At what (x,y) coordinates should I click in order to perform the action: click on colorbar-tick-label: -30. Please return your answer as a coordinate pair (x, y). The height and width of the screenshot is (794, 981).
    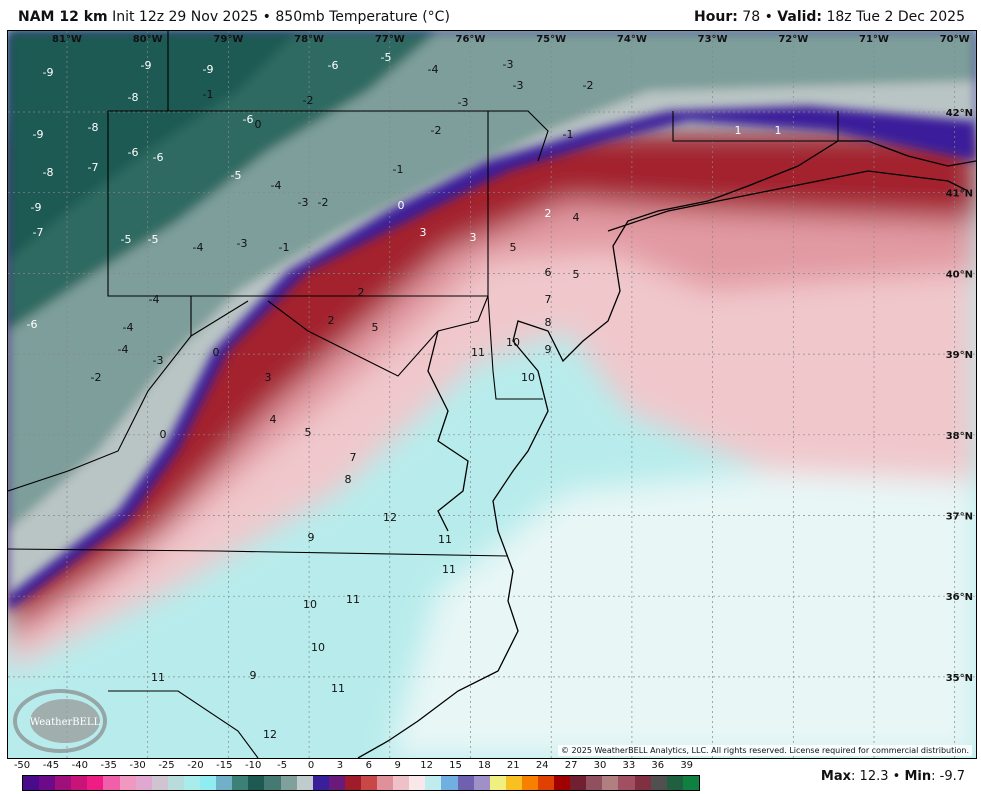
    Looking at the image, I should click on (137, 765).